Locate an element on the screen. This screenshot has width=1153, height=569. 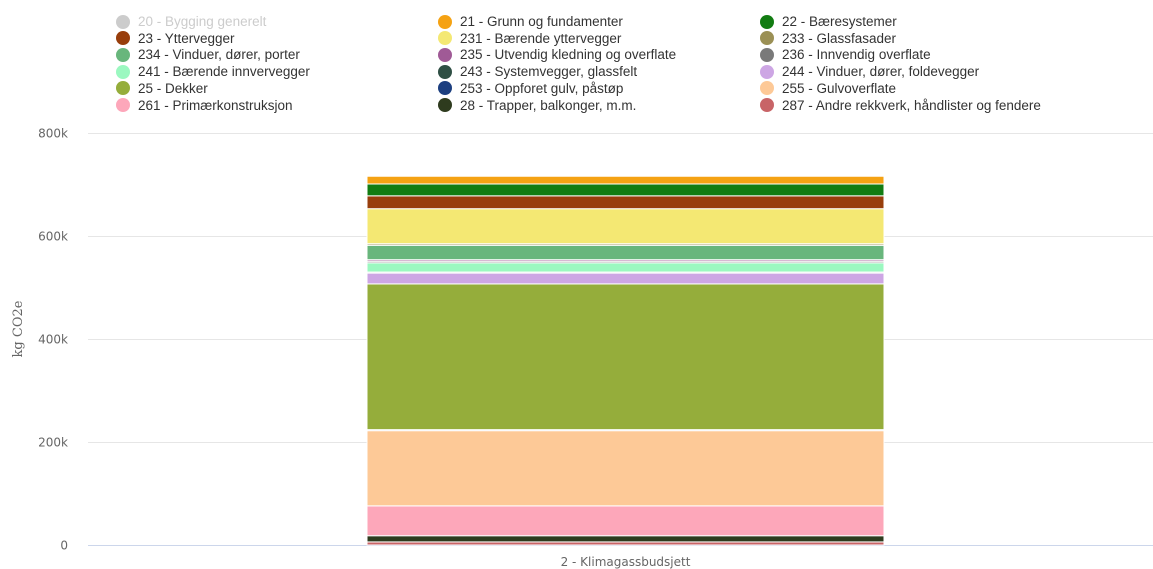
legend-item: 255 - Gulvoverflate is located at coordinates (828, 88).